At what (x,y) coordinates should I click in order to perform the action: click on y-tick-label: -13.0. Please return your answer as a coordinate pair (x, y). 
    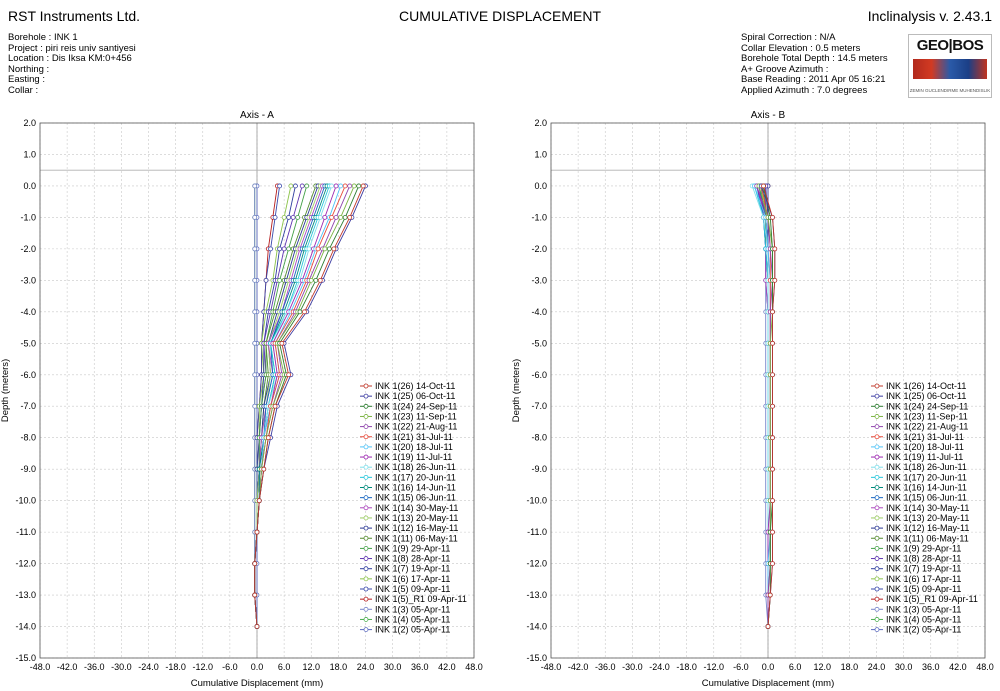
    Looking at the image, I should click on (25, 595).